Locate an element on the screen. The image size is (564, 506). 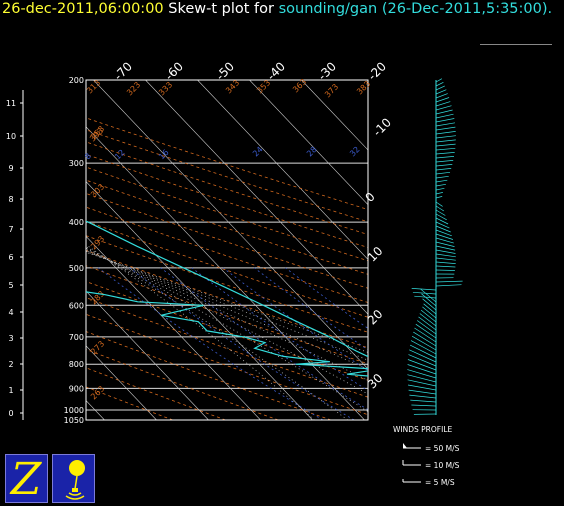
height-tick-label: 1 is located at coordinates (10, 390).